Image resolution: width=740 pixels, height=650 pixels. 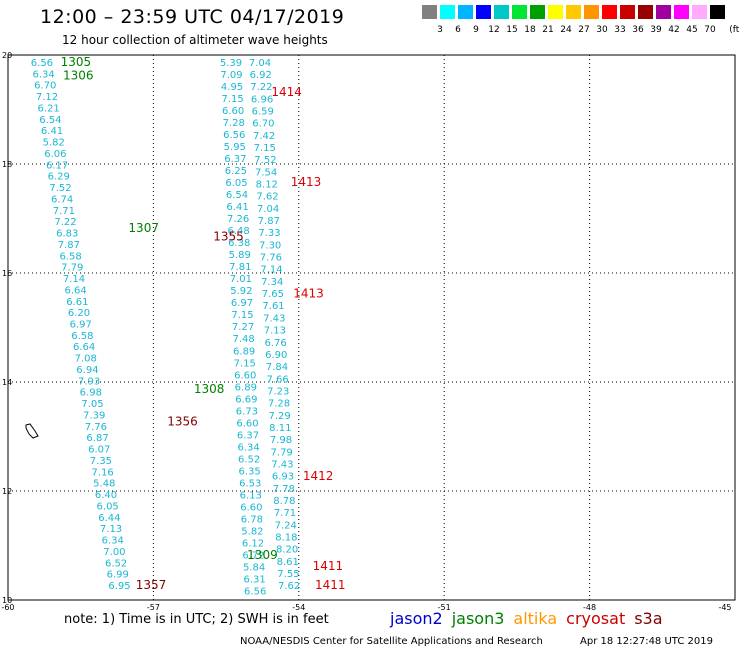 I want to click on wave-height-value: 7.93, so click(x=89, y=381).